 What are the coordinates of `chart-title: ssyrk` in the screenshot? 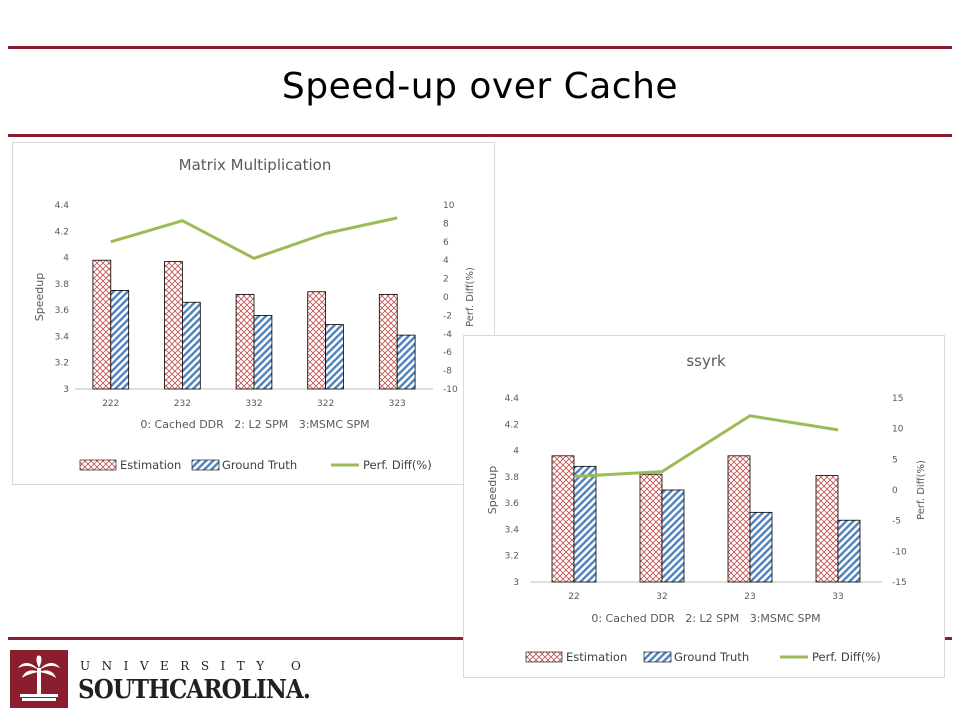 It's located at (706, 361).